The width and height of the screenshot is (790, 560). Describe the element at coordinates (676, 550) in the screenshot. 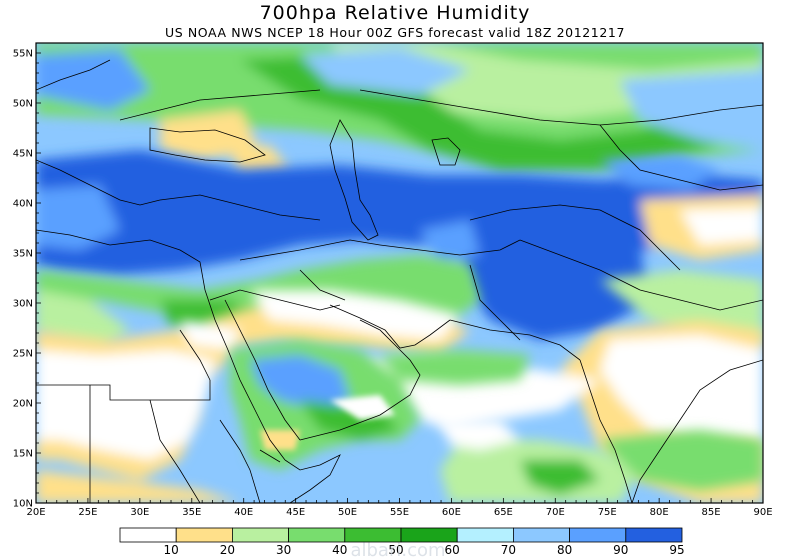

I see `legend-label: 95` at that location.